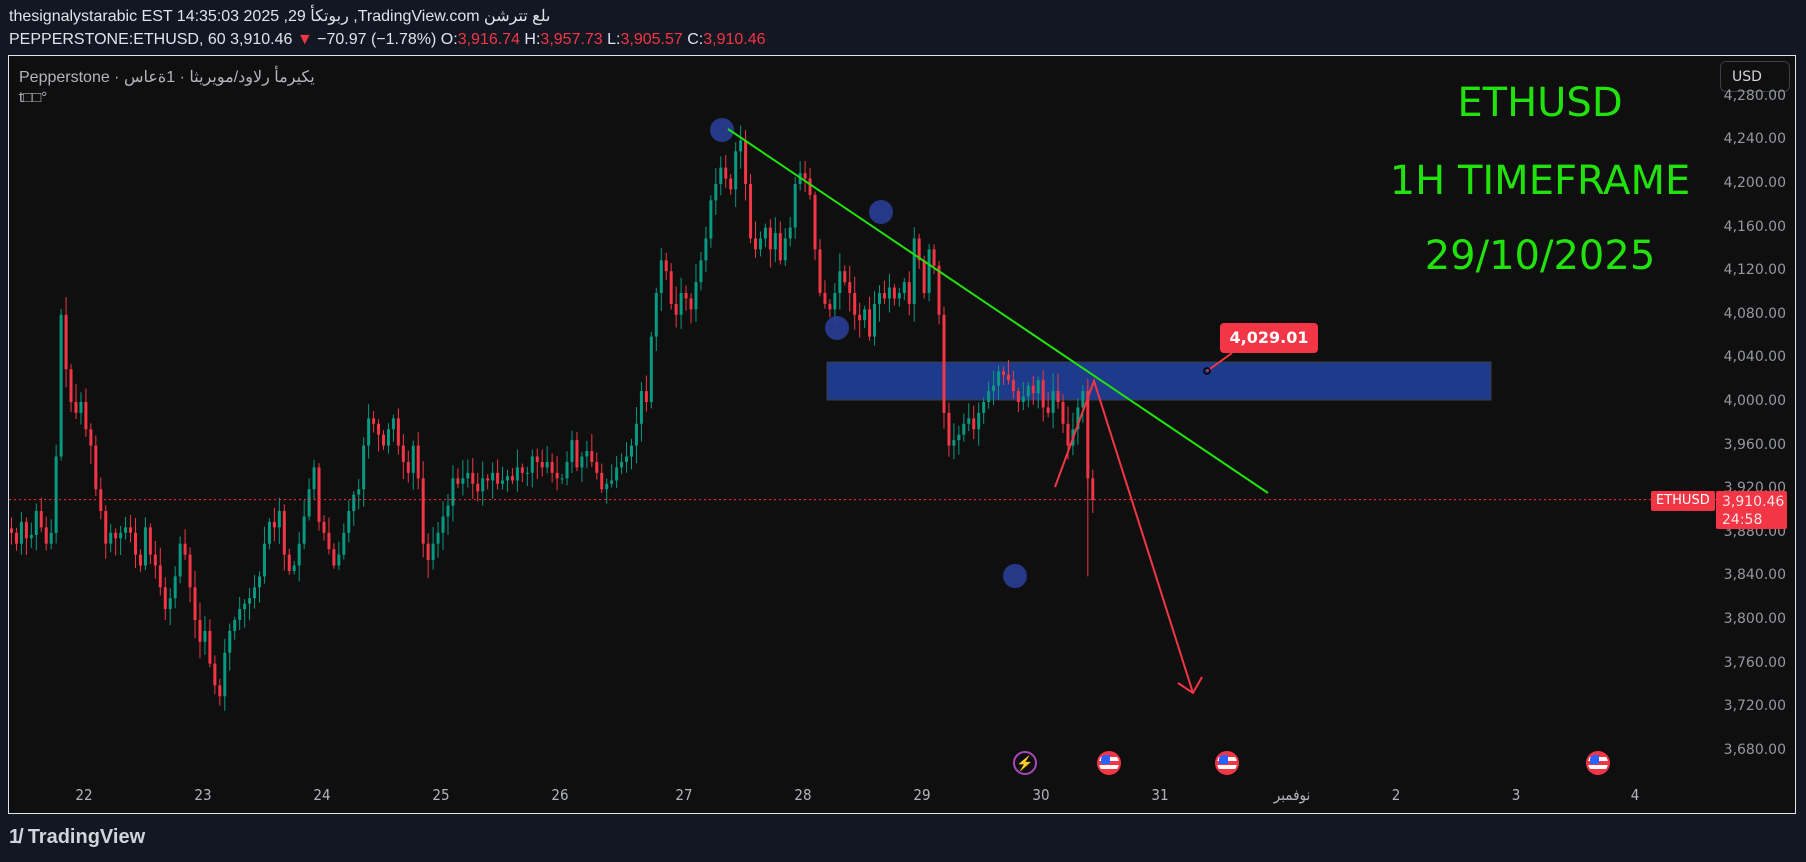 The height and width of the screenshot is (862, 1806). Describe the element at coordinates (1754, 619) in the screenshot. I see `price-label: 3,800.00` at that location.